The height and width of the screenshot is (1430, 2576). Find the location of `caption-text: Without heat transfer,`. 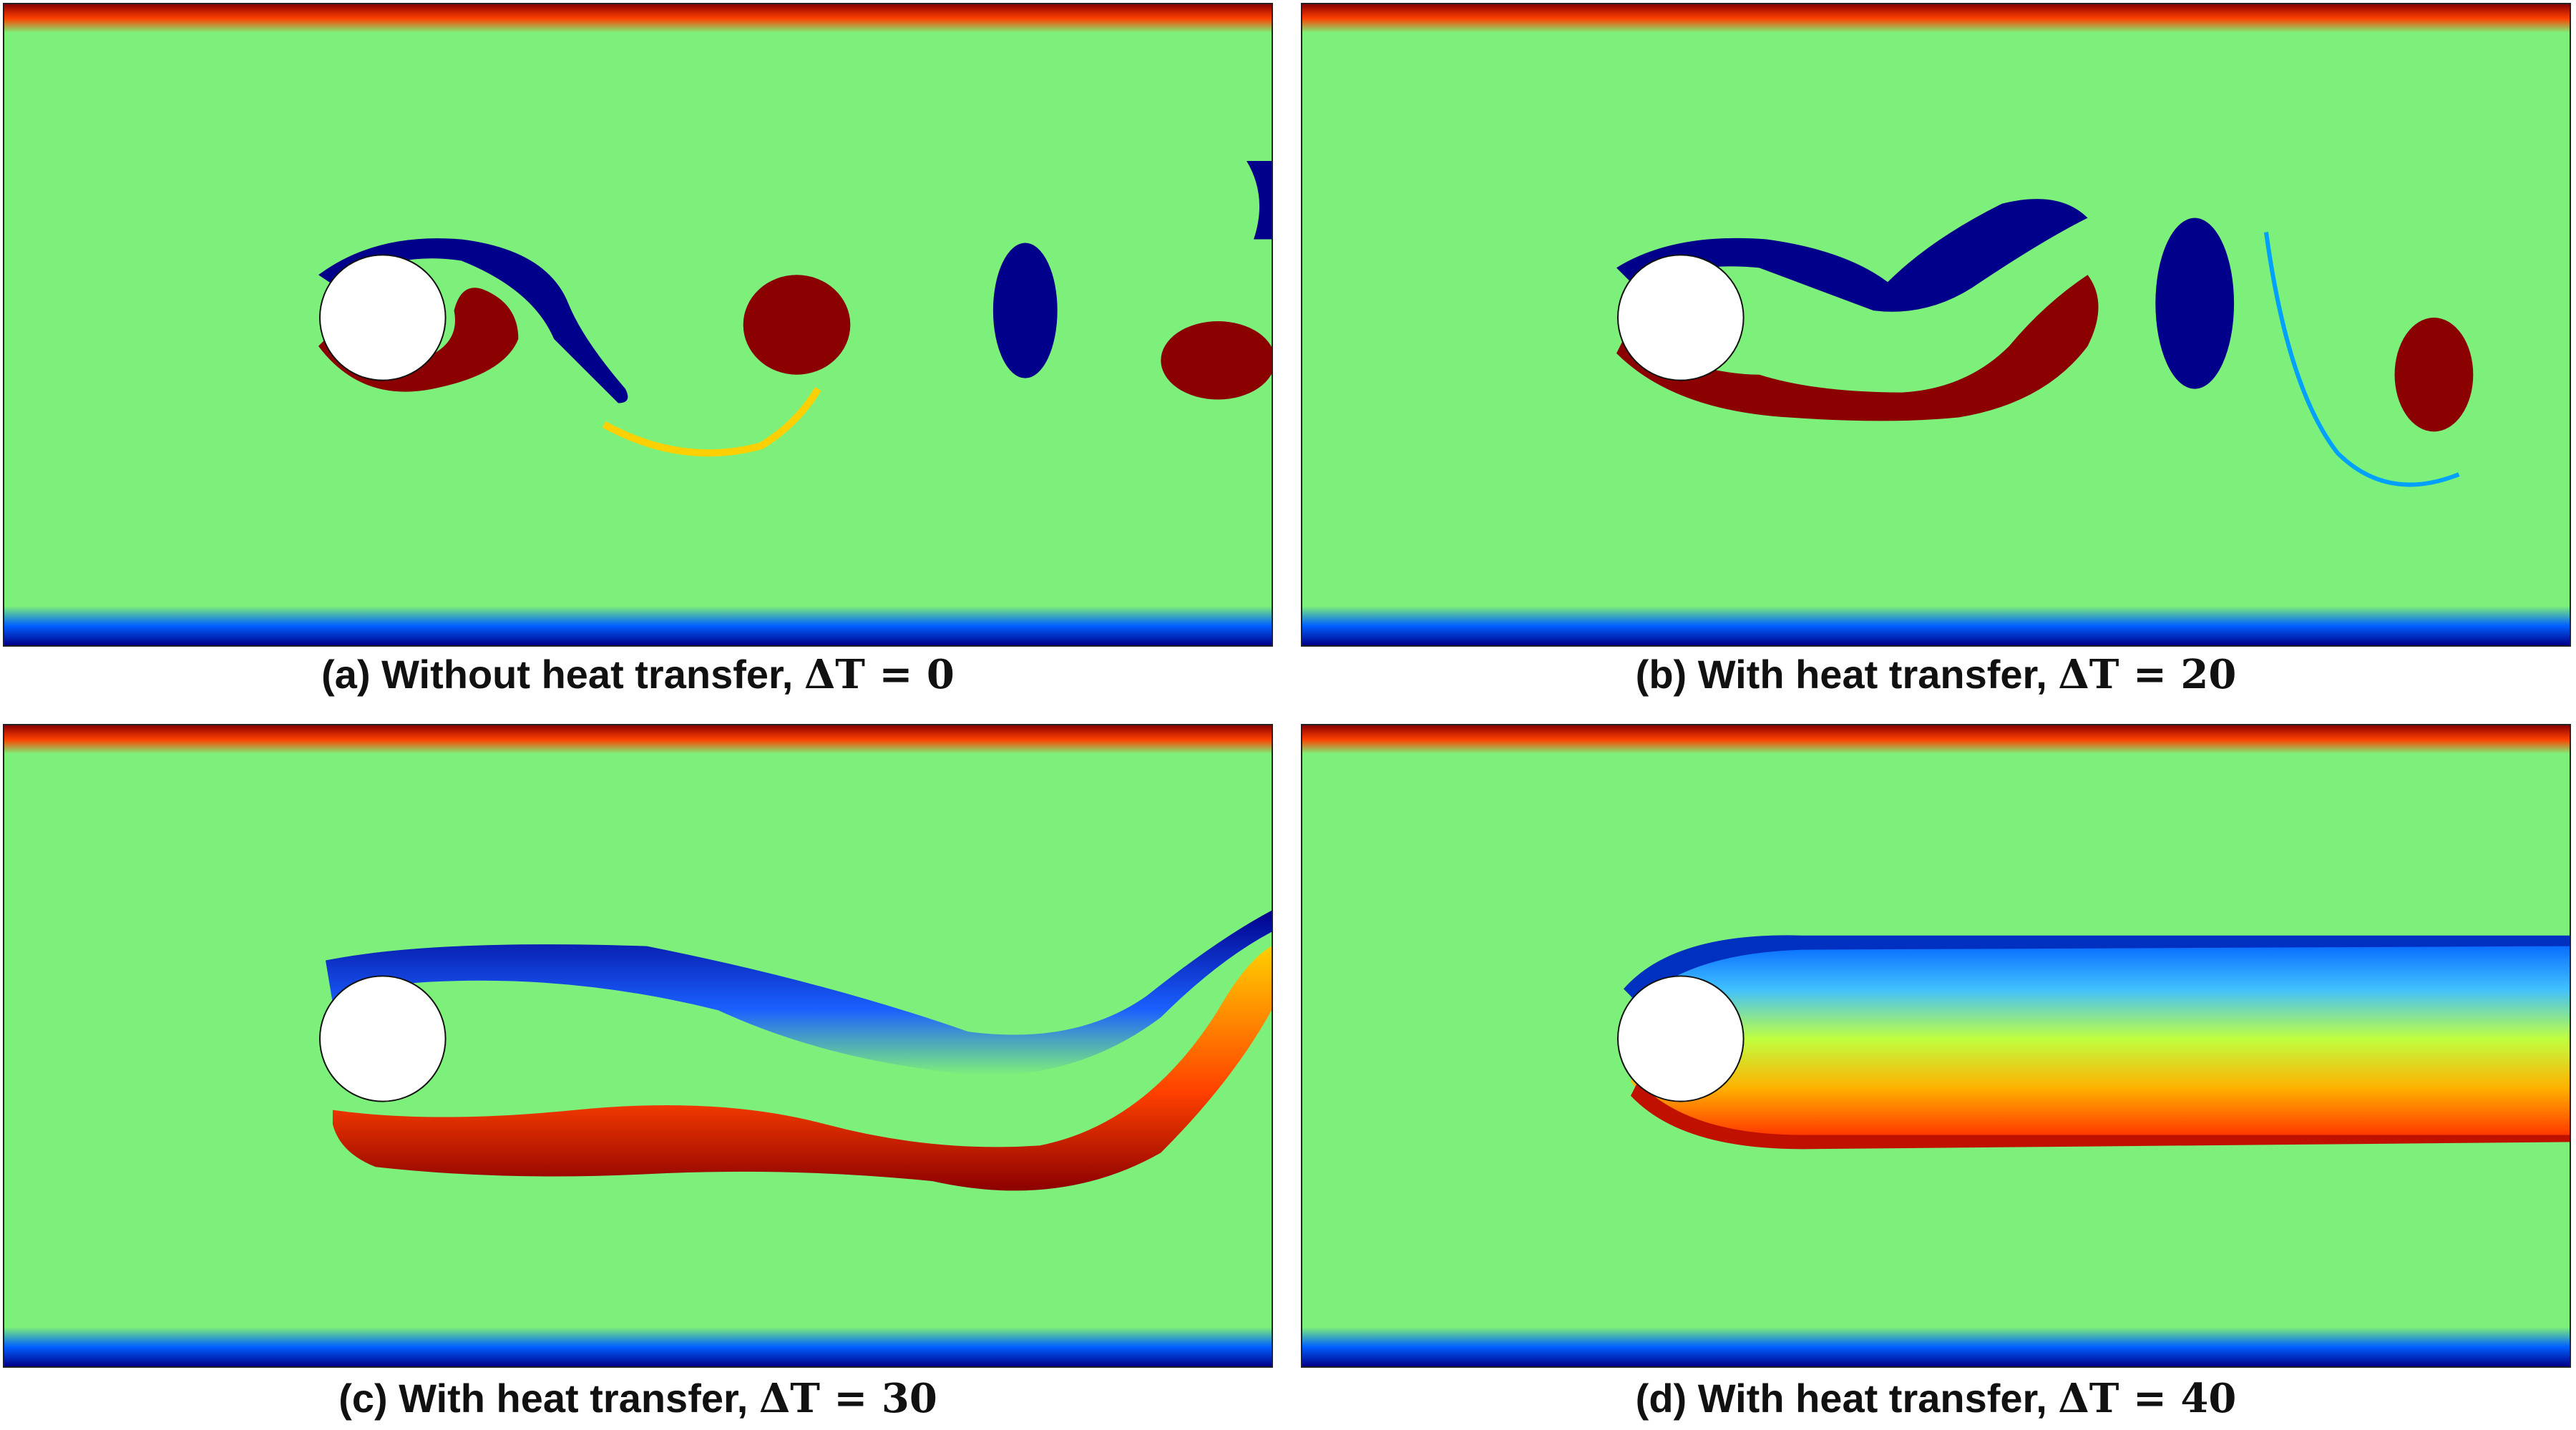

caption-text: Without heat transfer, is located at coordinates (587, 674).